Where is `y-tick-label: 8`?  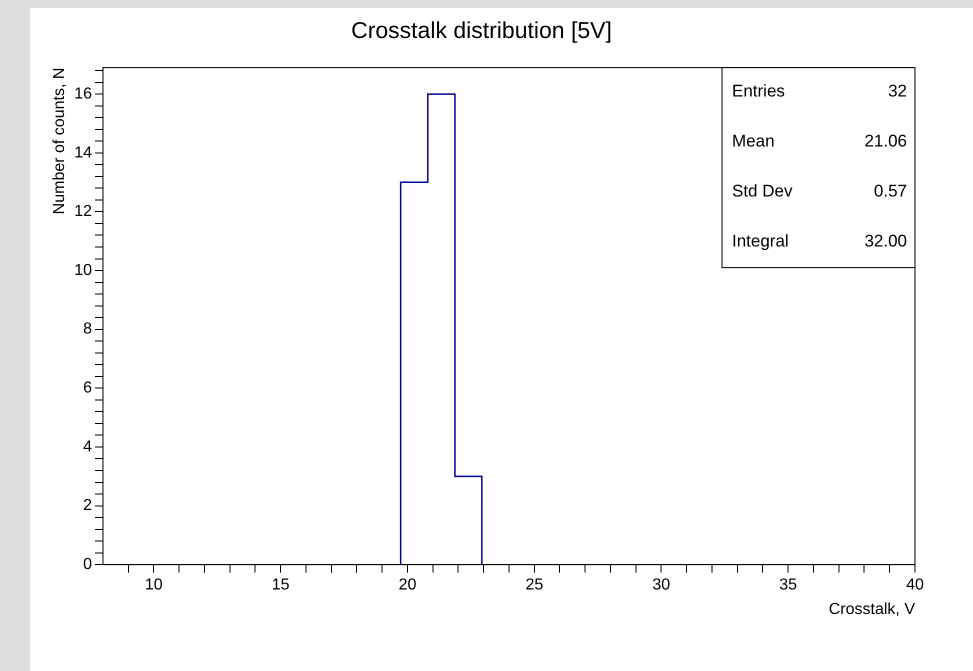 y-tick-label: 8 is located at coordinates (87, 329).